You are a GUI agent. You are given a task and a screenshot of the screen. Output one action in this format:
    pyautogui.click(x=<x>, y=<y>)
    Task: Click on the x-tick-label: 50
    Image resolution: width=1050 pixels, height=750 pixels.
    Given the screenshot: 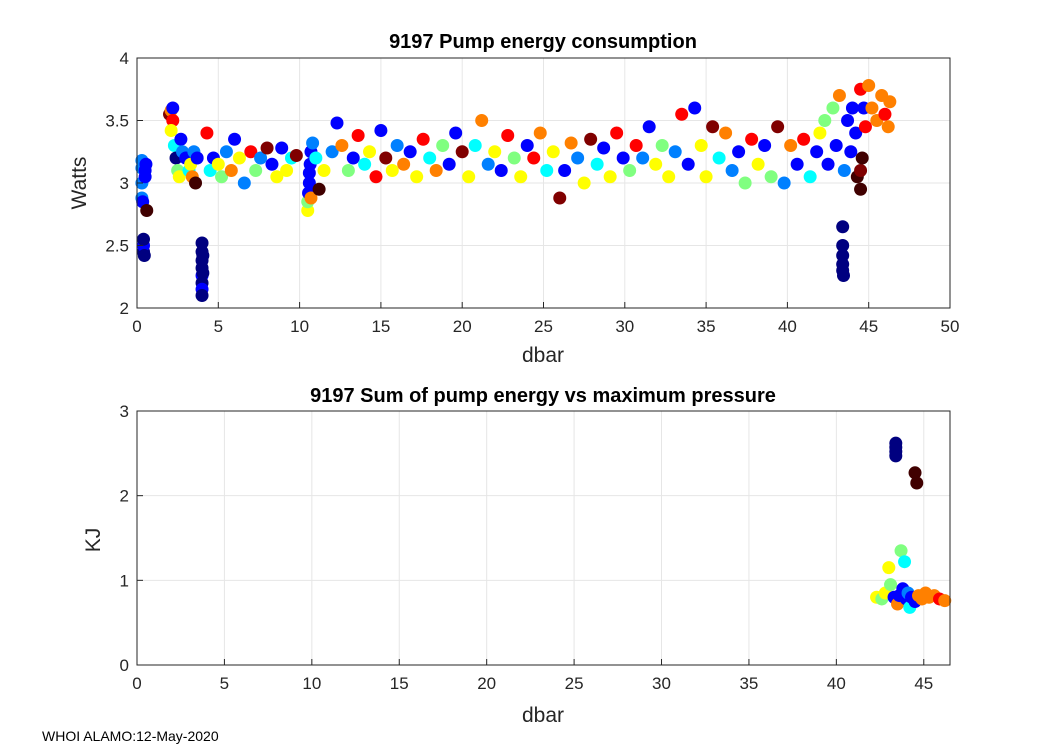 What is the action you would take?
    pyautogui.click(x=950, y=326)
    